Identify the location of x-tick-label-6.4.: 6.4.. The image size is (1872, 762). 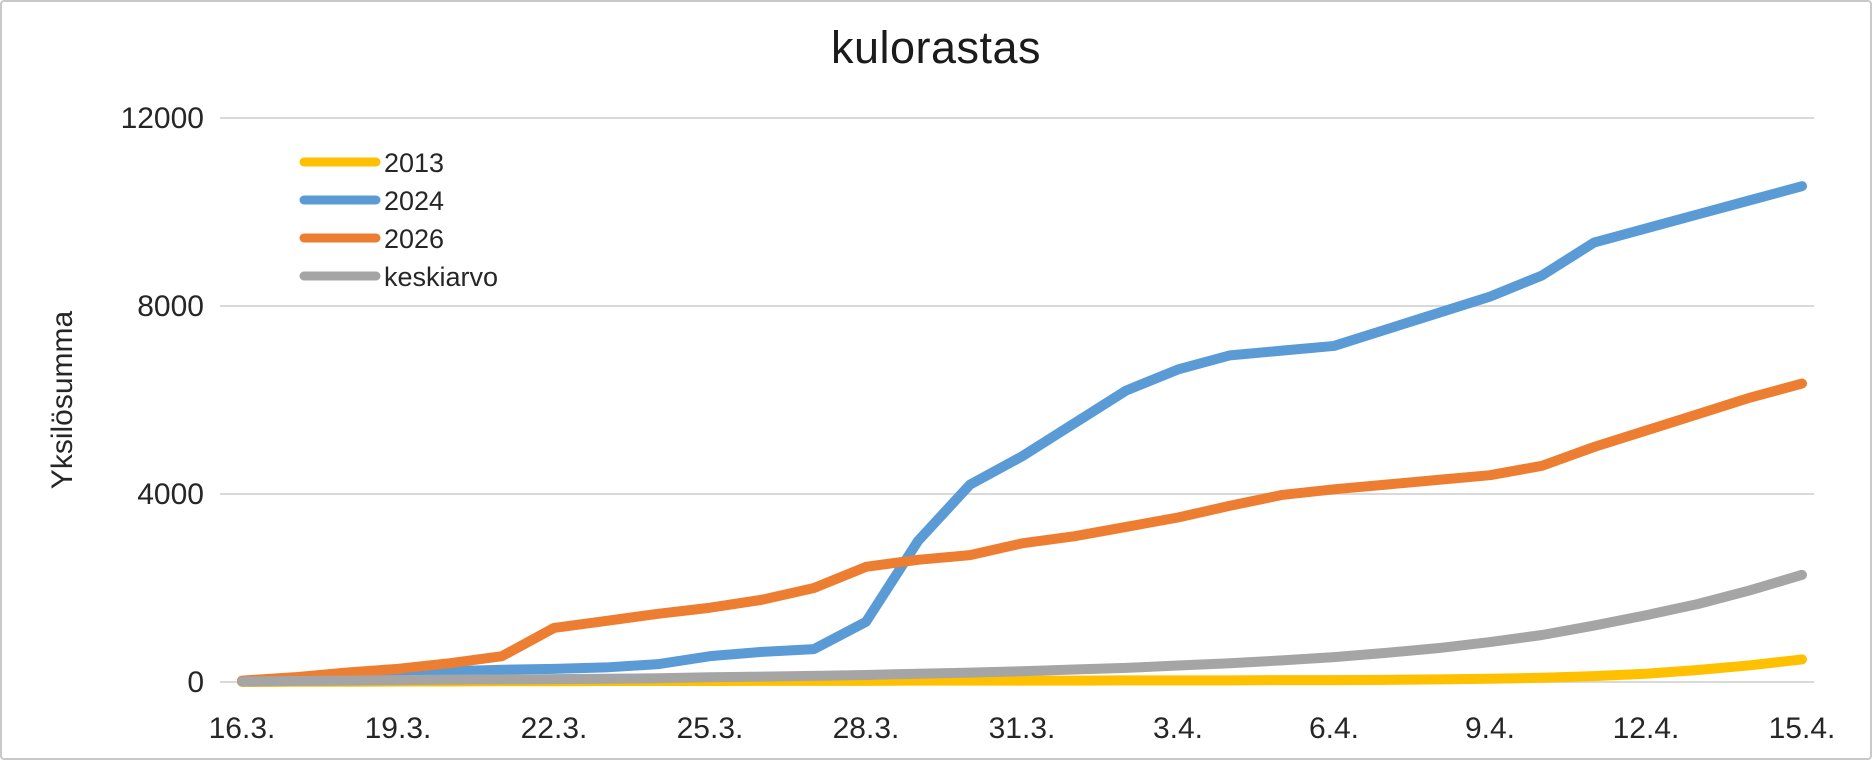
(1334, 728).